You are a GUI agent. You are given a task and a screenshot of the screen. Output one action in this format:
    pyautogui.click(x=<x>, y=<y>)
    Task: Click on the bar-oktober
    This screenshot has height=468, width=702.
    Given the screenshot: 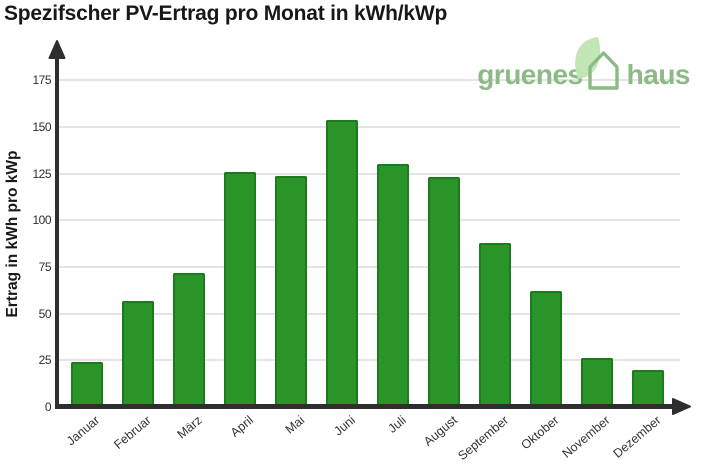 What is the action you would take?
    pyautogui.click(x=545, y=349)
    